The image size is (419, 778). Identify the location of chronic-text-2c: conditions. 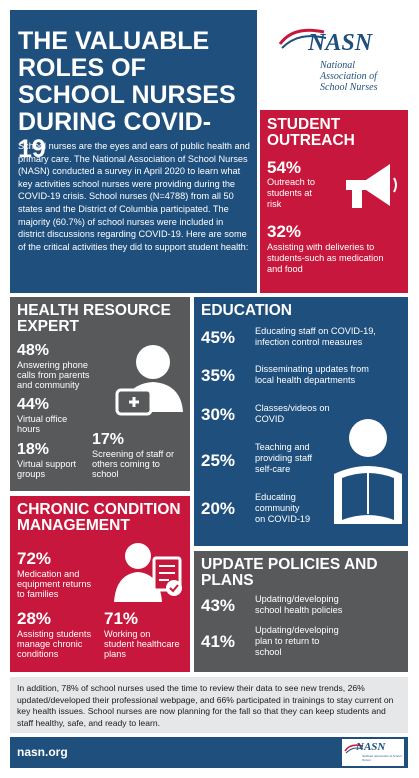
(38, 654).